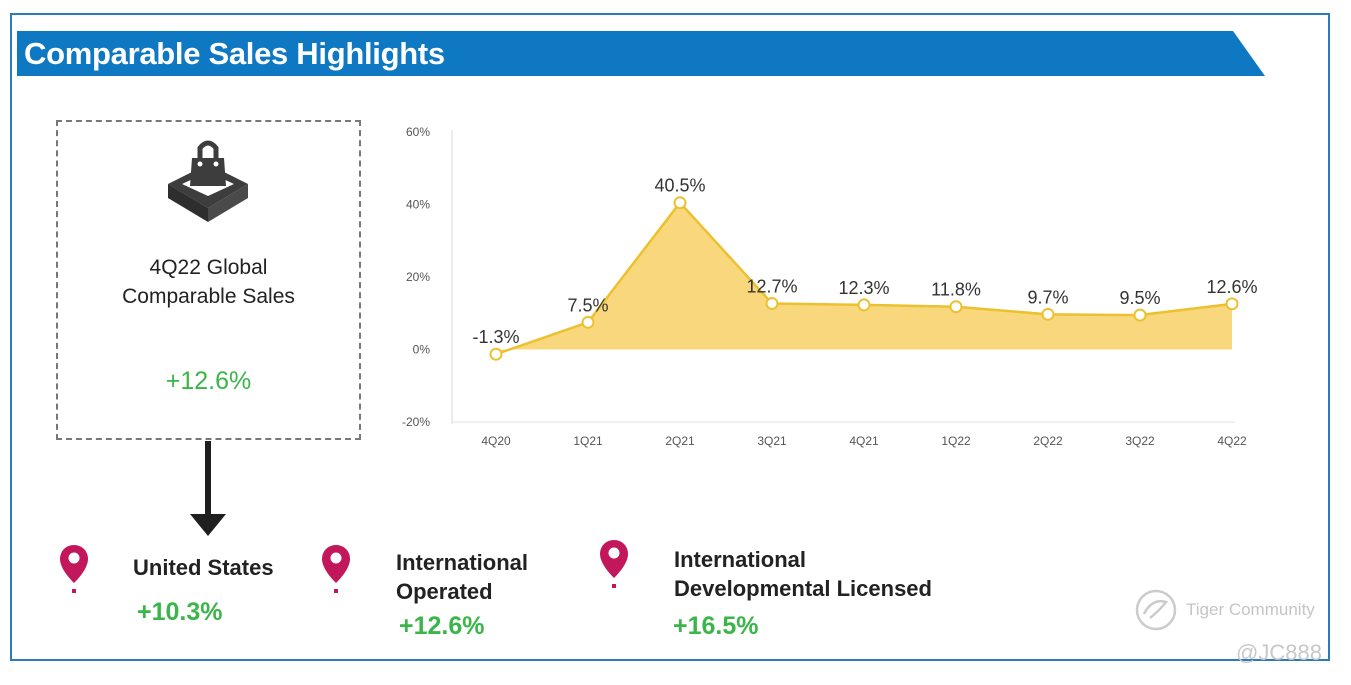  Describe the element at coordinates (234, 53) in the screenshot. I see `page-title: Comparable Sales Highlights` at that location.